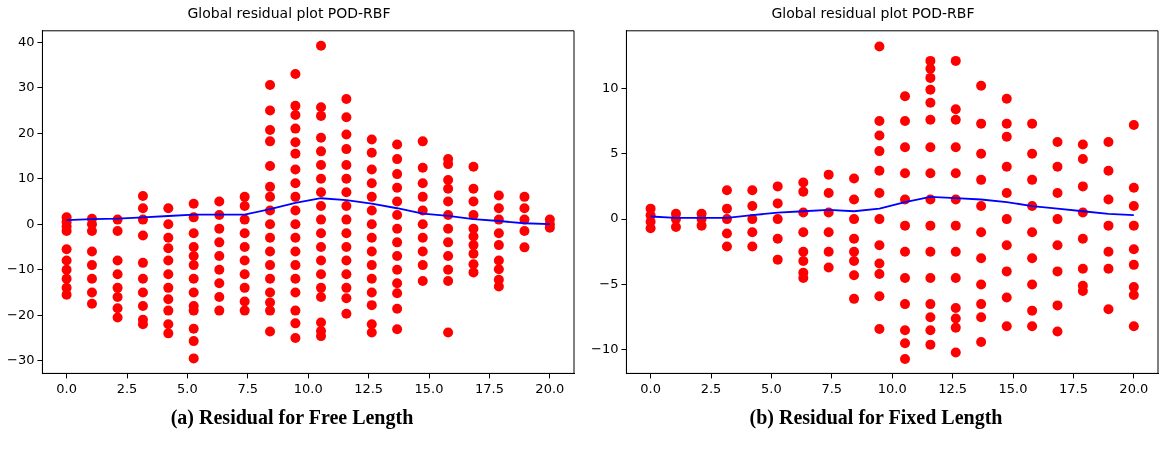  I want to click on y-tick-label: −30, so click(21, 360).